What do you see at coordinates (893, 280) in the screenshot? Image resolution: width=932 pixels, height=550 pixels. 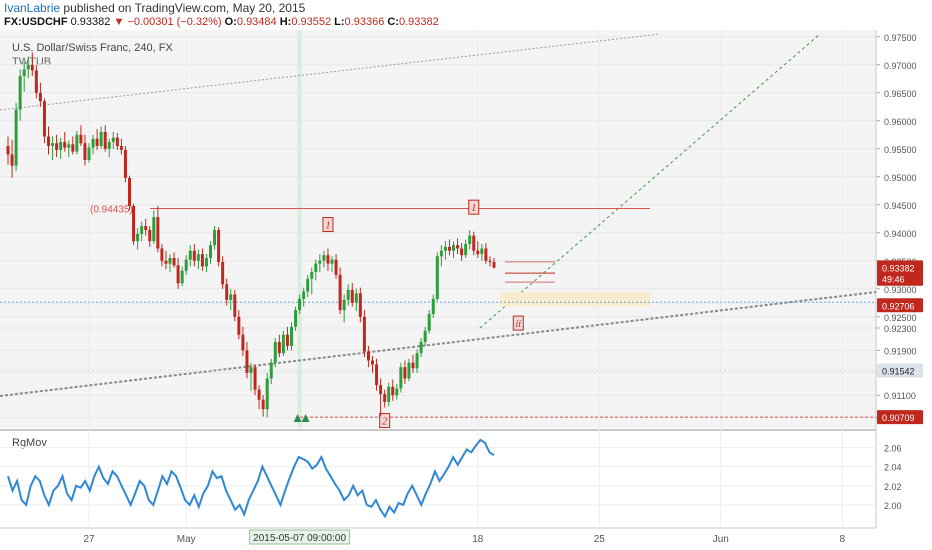 I see `price-badge-label: 49:46` at bounding box center [893, 280].